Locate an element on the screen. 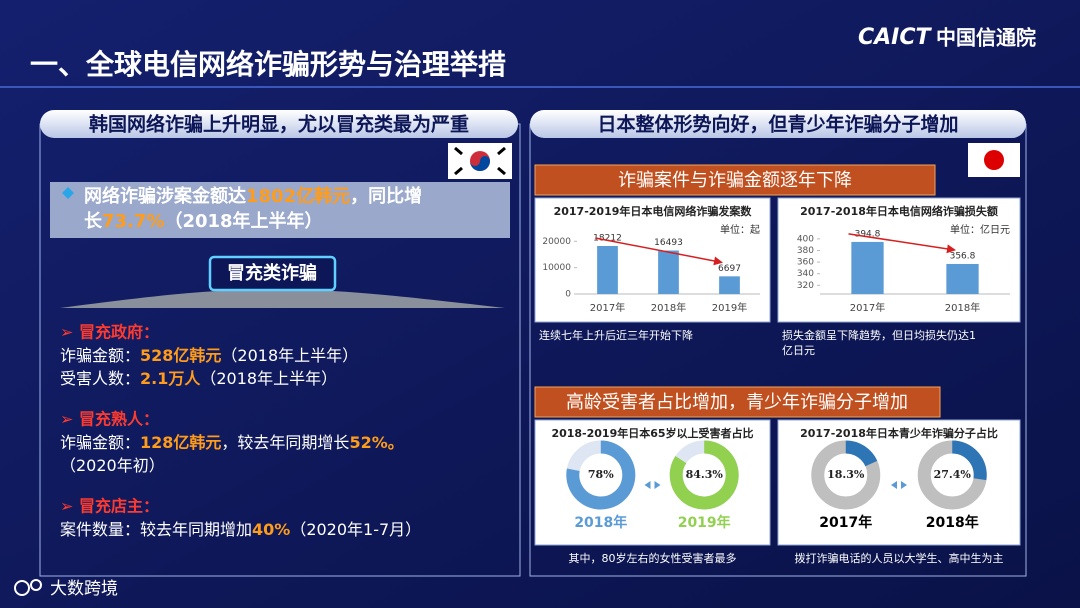 The image size is (1080, 608). category-label: 2019年 is located at coordinates (704, 522).